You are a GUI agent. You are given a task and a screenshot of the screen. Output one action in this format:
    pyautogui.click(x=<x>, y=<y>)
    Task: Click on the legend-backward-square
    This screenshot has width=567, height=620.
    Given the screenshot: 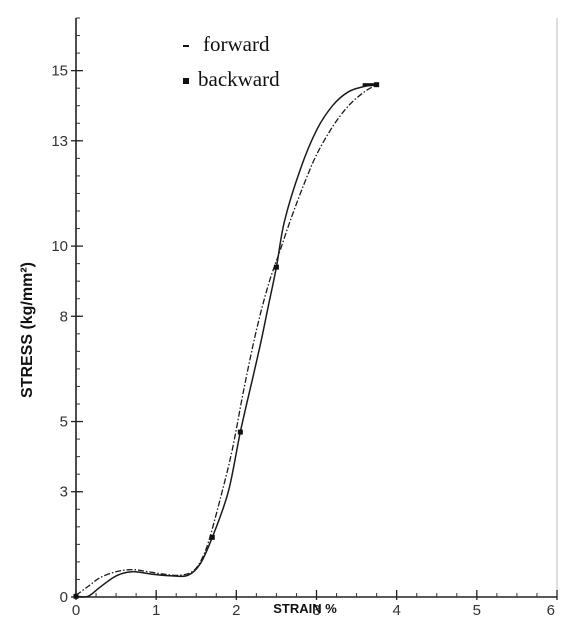 What is the action you would take?
    pyautogui.click(x=186, y=81)
    